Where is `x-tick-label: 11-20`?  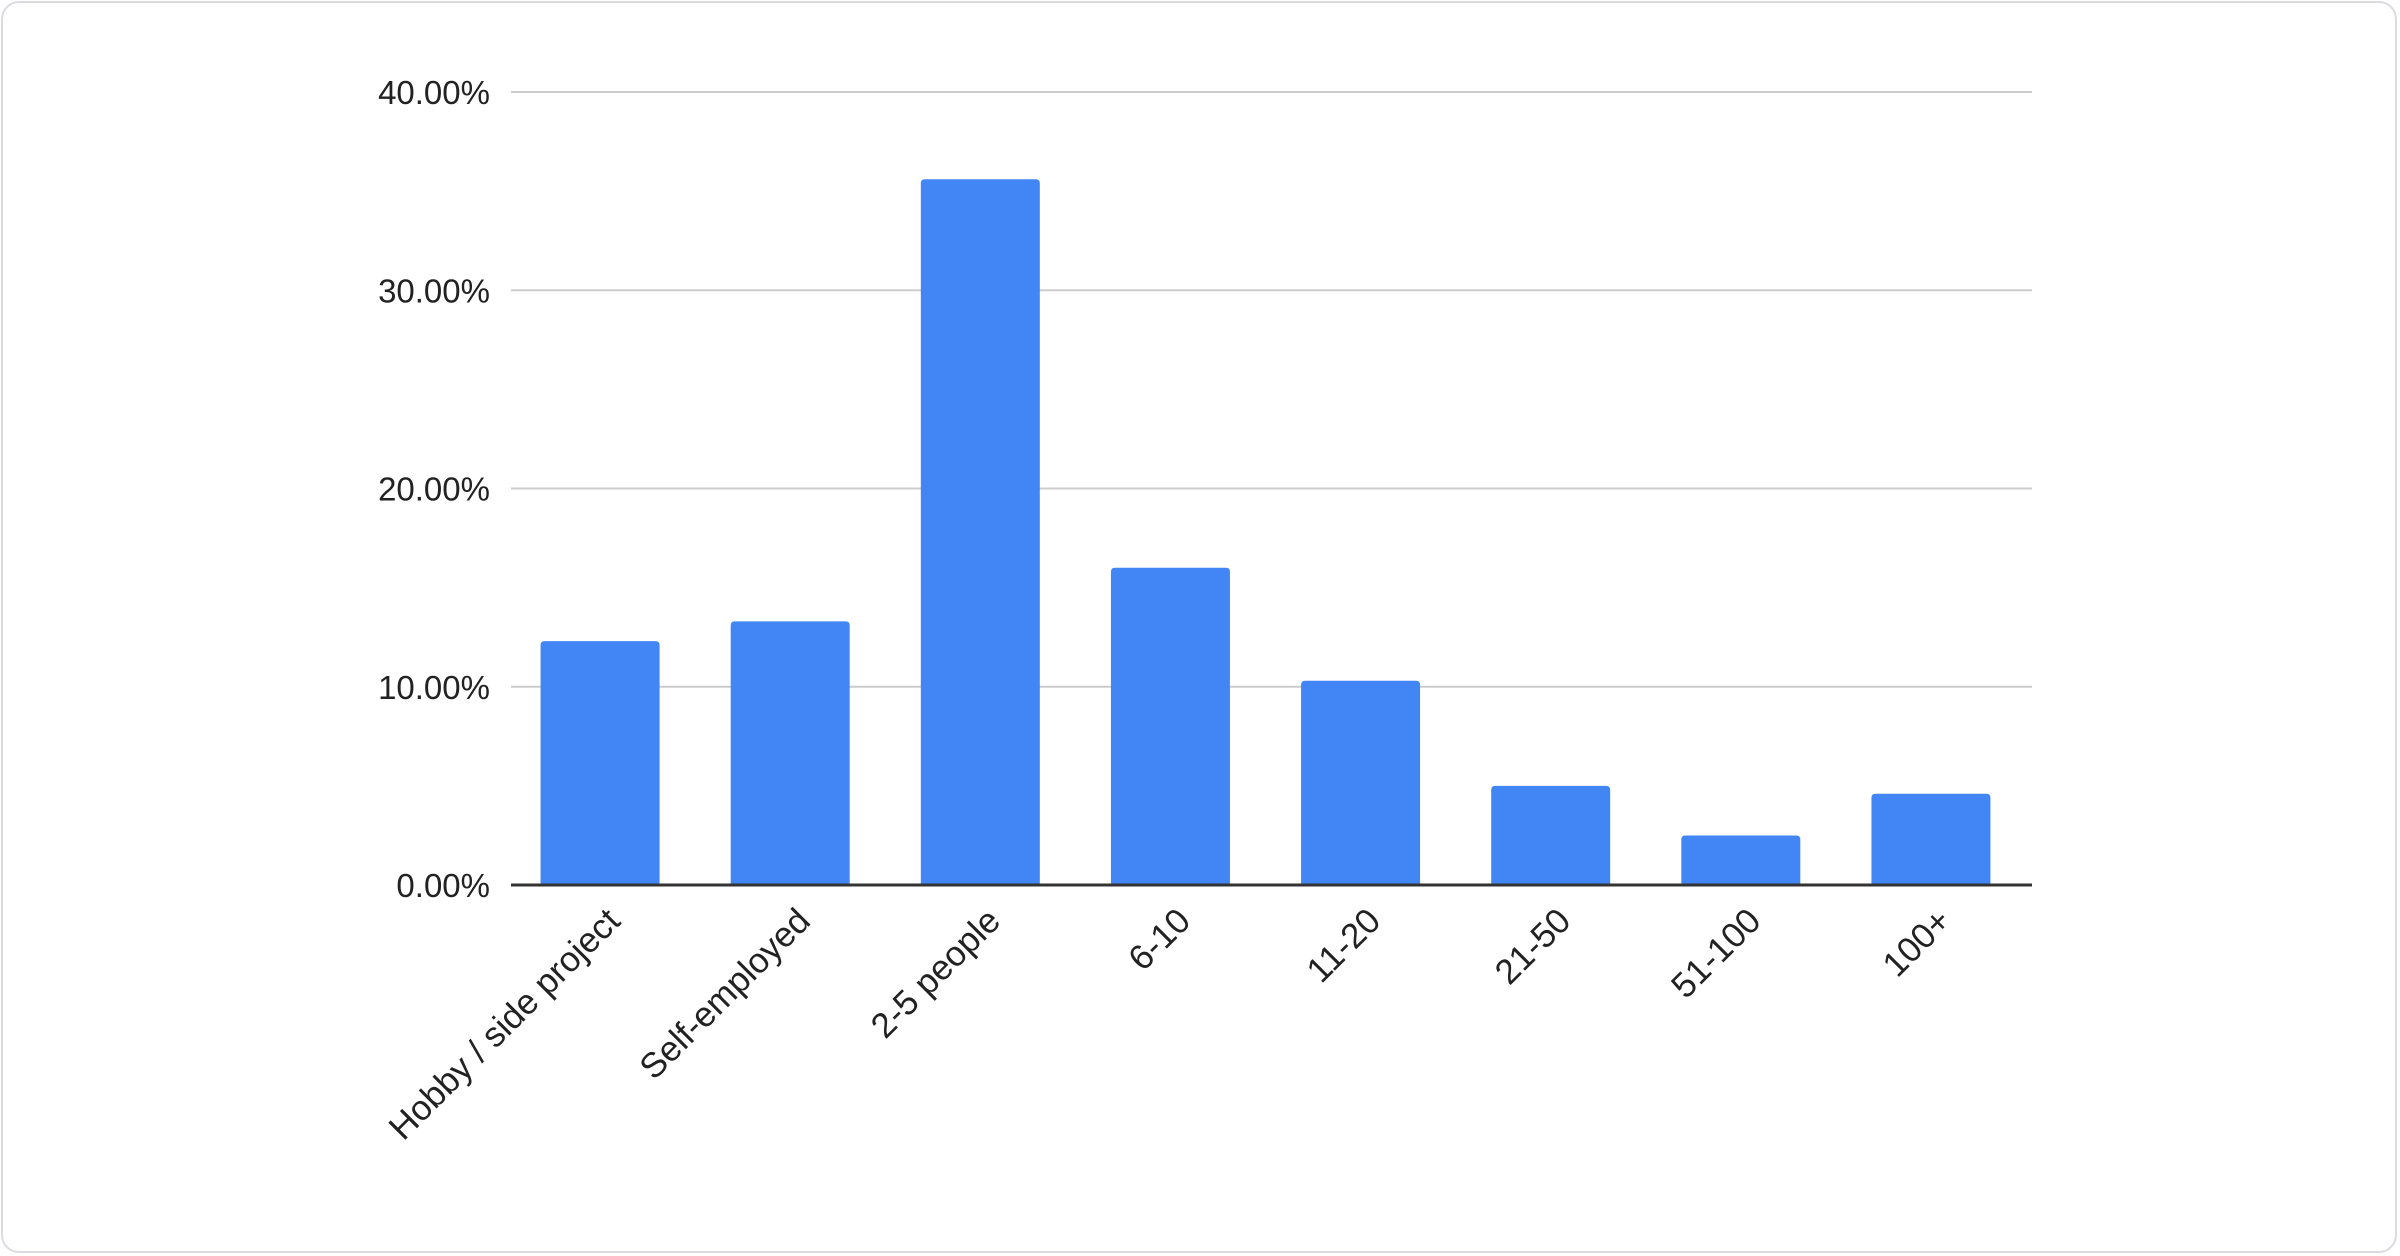 x-tick-label: 11-20 is located at coordinates (1343, 945).